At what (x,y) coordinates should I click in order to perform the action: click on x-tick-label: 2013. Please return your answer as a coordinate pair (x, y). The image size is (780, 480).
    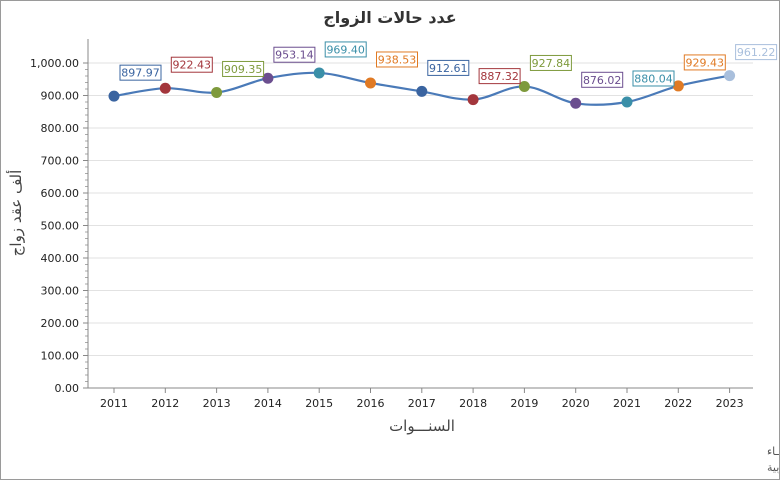
    Looking at the image, I should click on (217, 403).